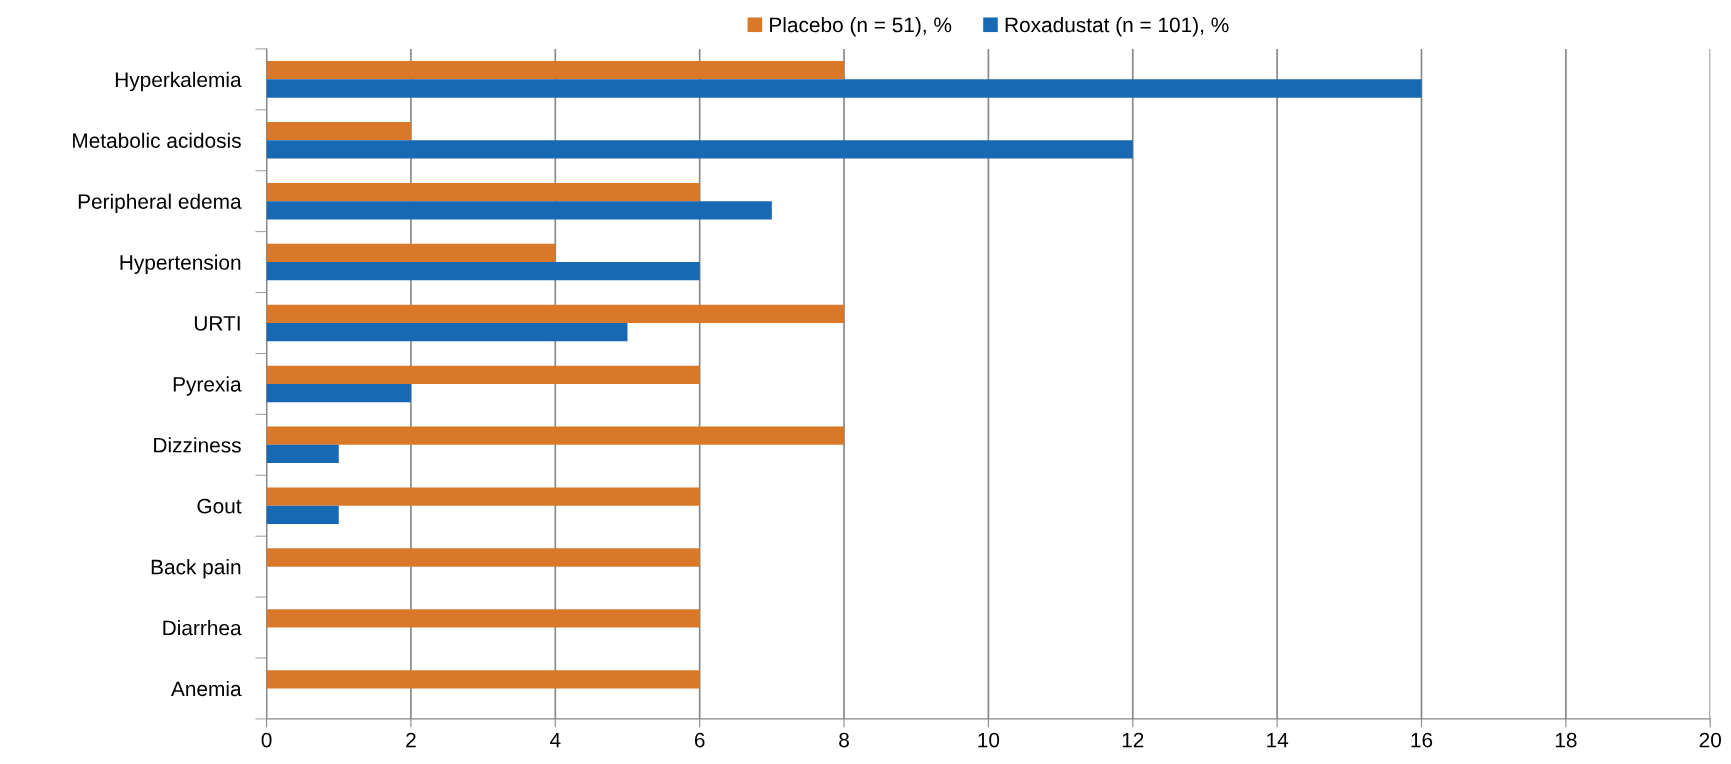  I want to click on y-tick-label: Back pain, so click(196, 569).